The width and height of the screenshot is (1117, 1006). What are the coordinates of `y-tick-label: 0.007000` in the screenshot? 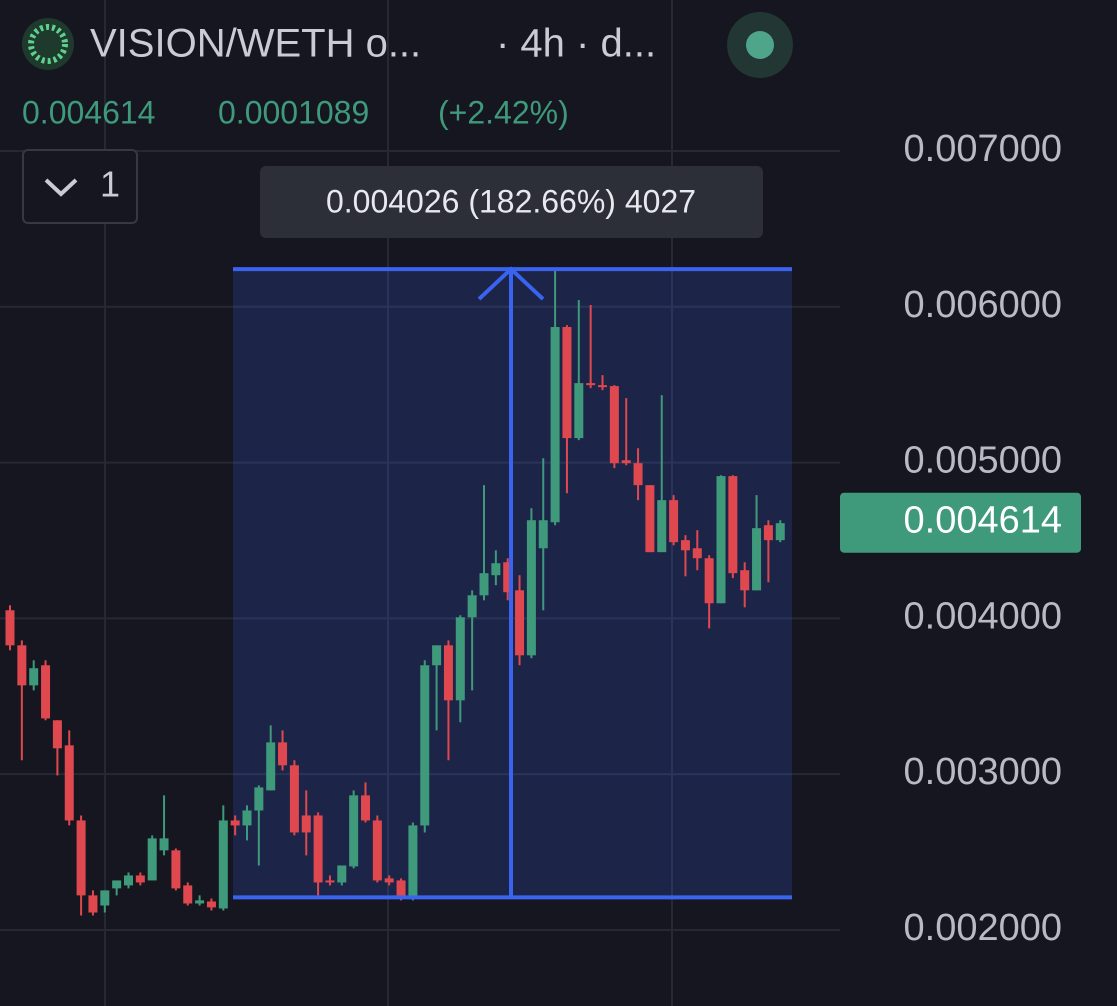 It's located at (983, 149).